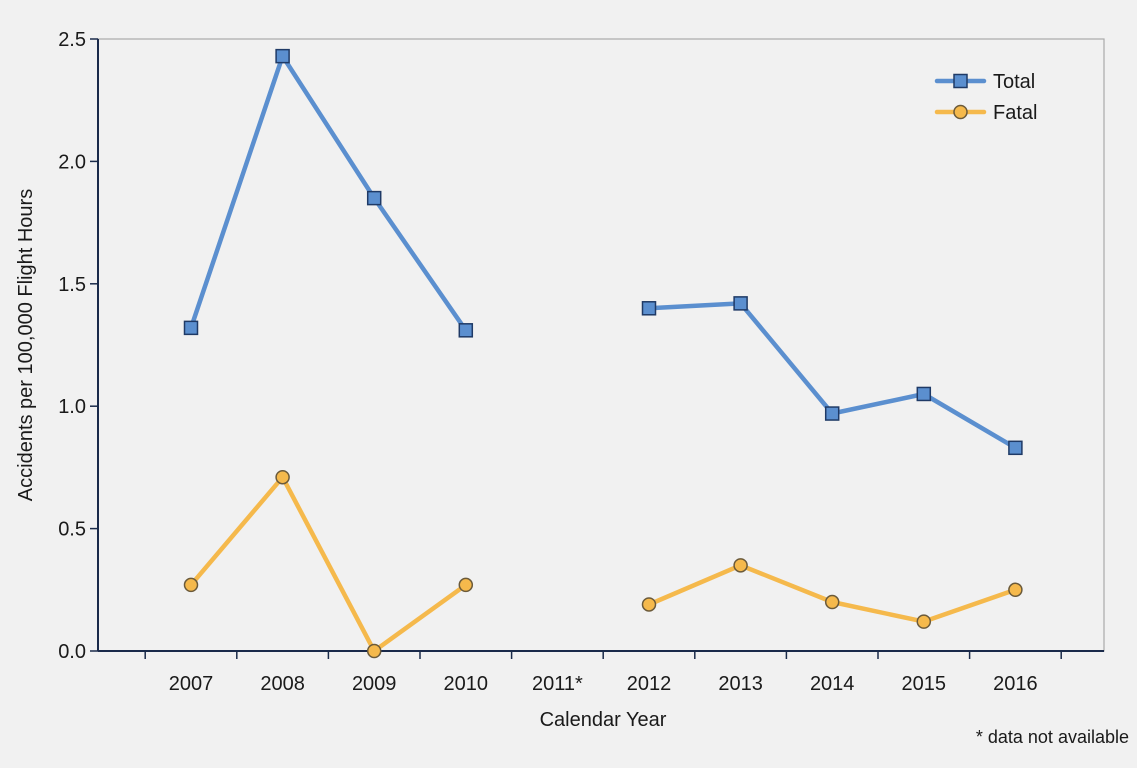  Describe the element at coordinates (72, 40) in the screenshot. I see `y-tick-label: 2.5` at that location.